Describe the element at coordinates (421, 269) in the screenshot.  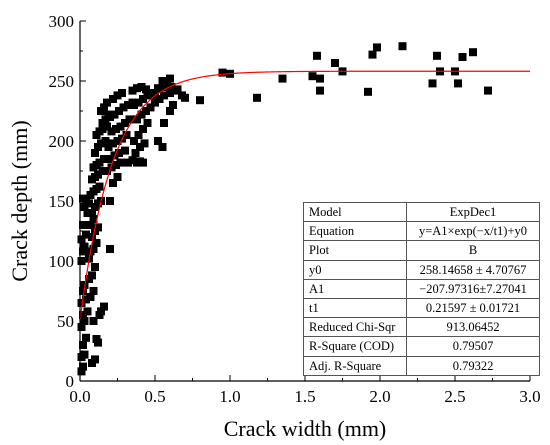
I see `fit-table-row: y0 258.14658 ± 4.70767` at that location.